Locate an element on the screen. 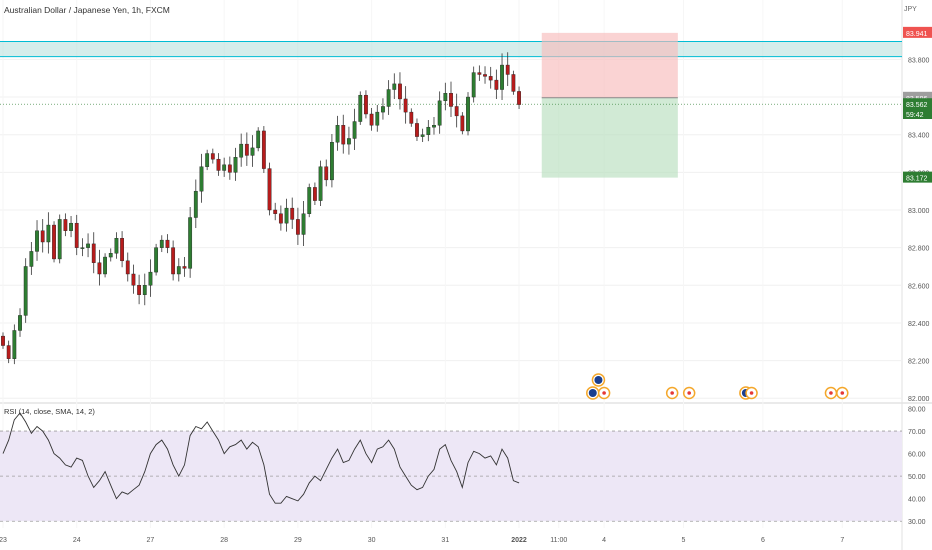 This screenshot has width=932, height=550. rsi-tick-label: 30.00 is located at coordinates (917, 522).